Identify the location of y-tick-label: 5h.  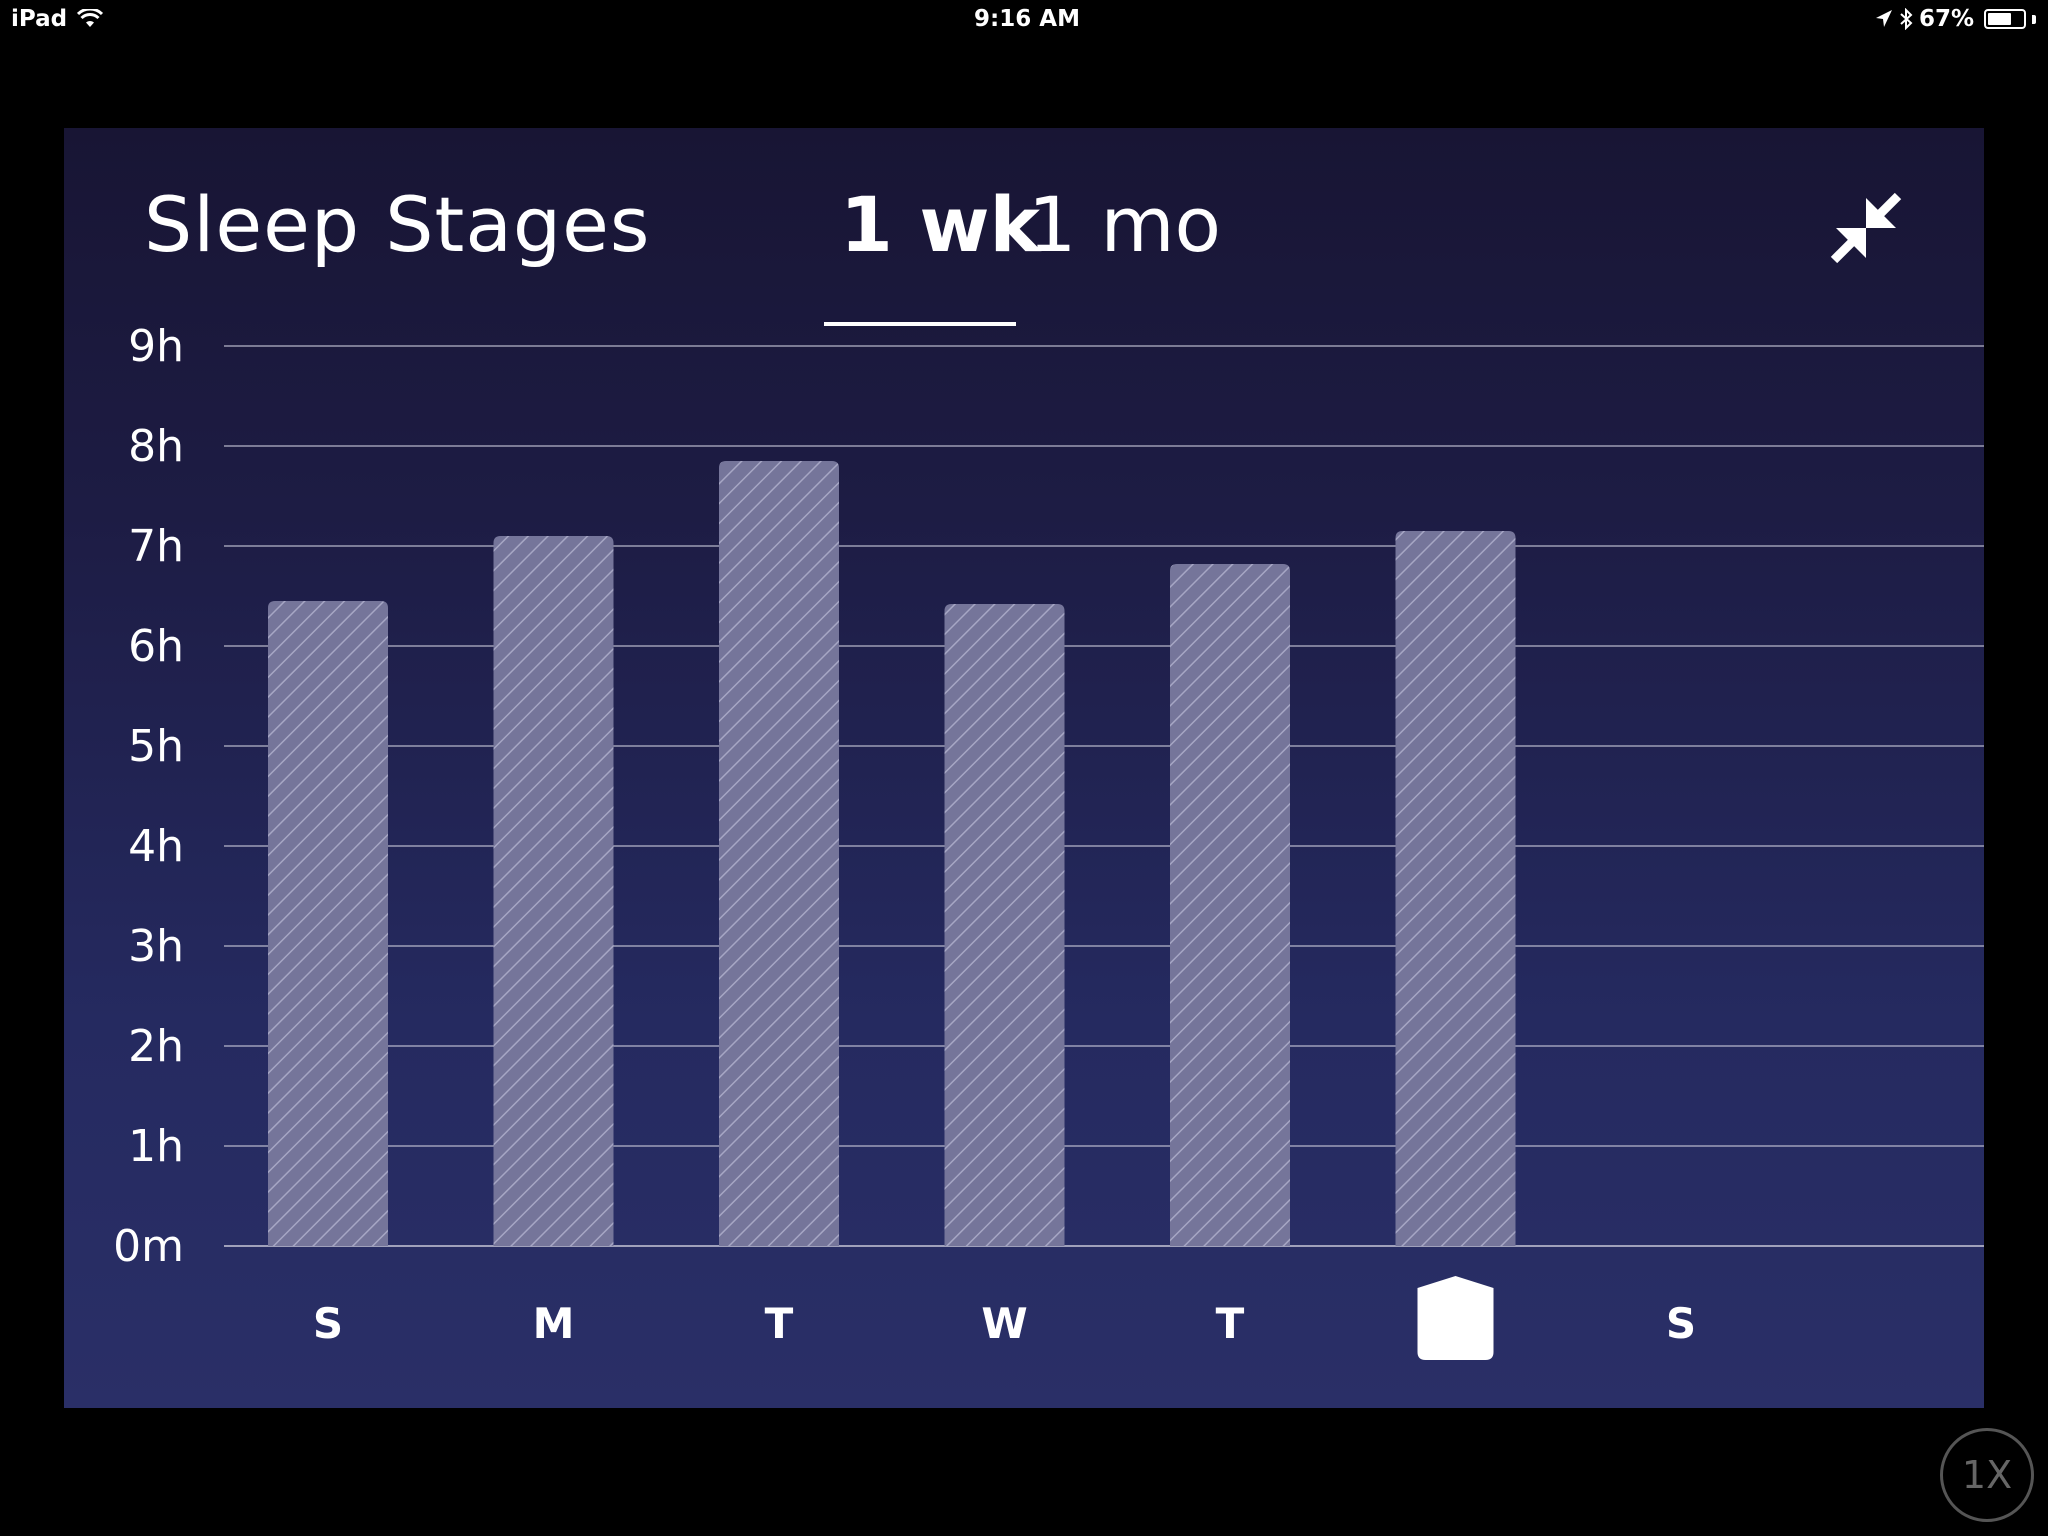
(156, 746).